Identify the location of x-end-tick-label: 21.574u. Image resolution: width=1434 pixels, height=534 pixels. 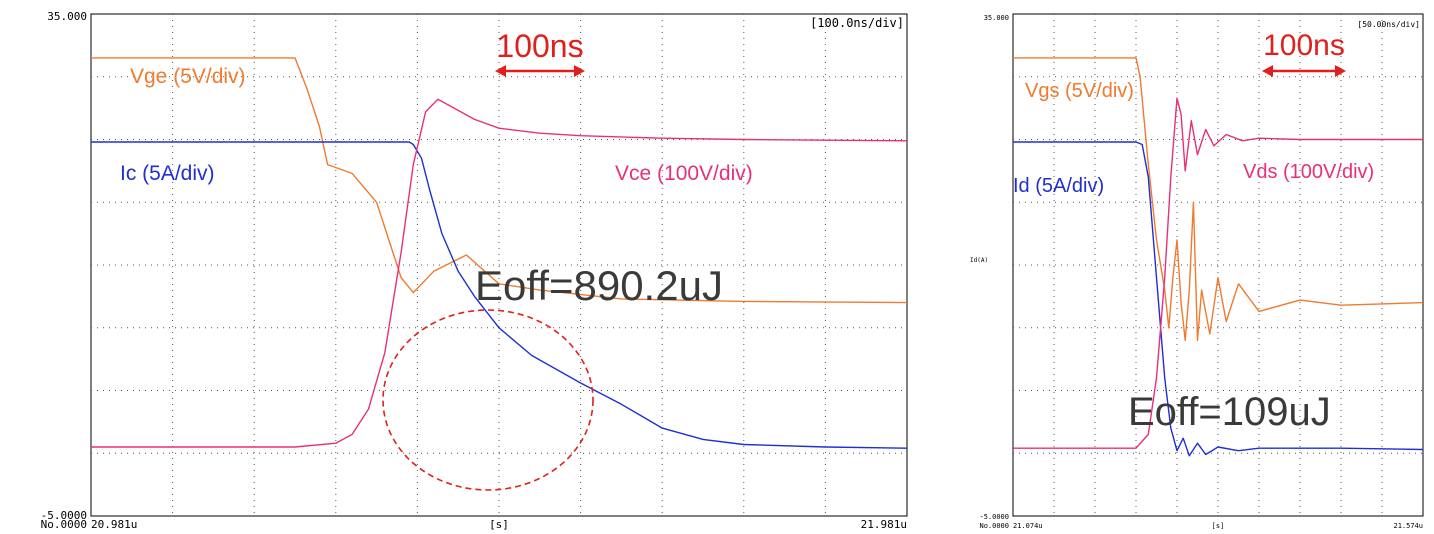
(1408, 526).